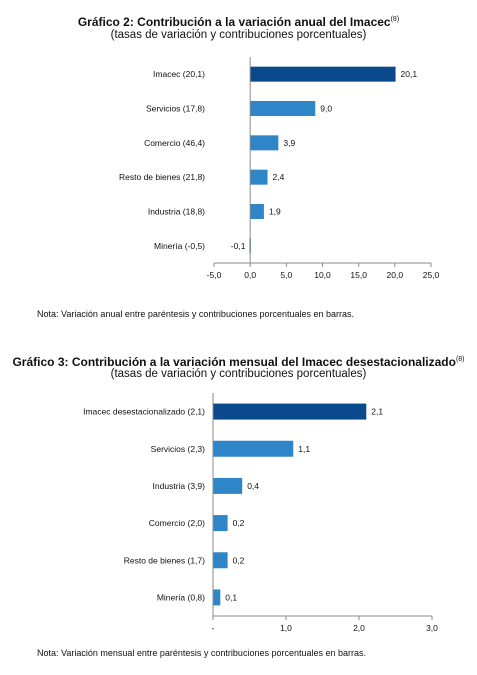  What do you see at coordinates (286, 628) in the screenshot?
I see `chart2-x-tick-label-1: 1,0` at bounding box center [286, 628].